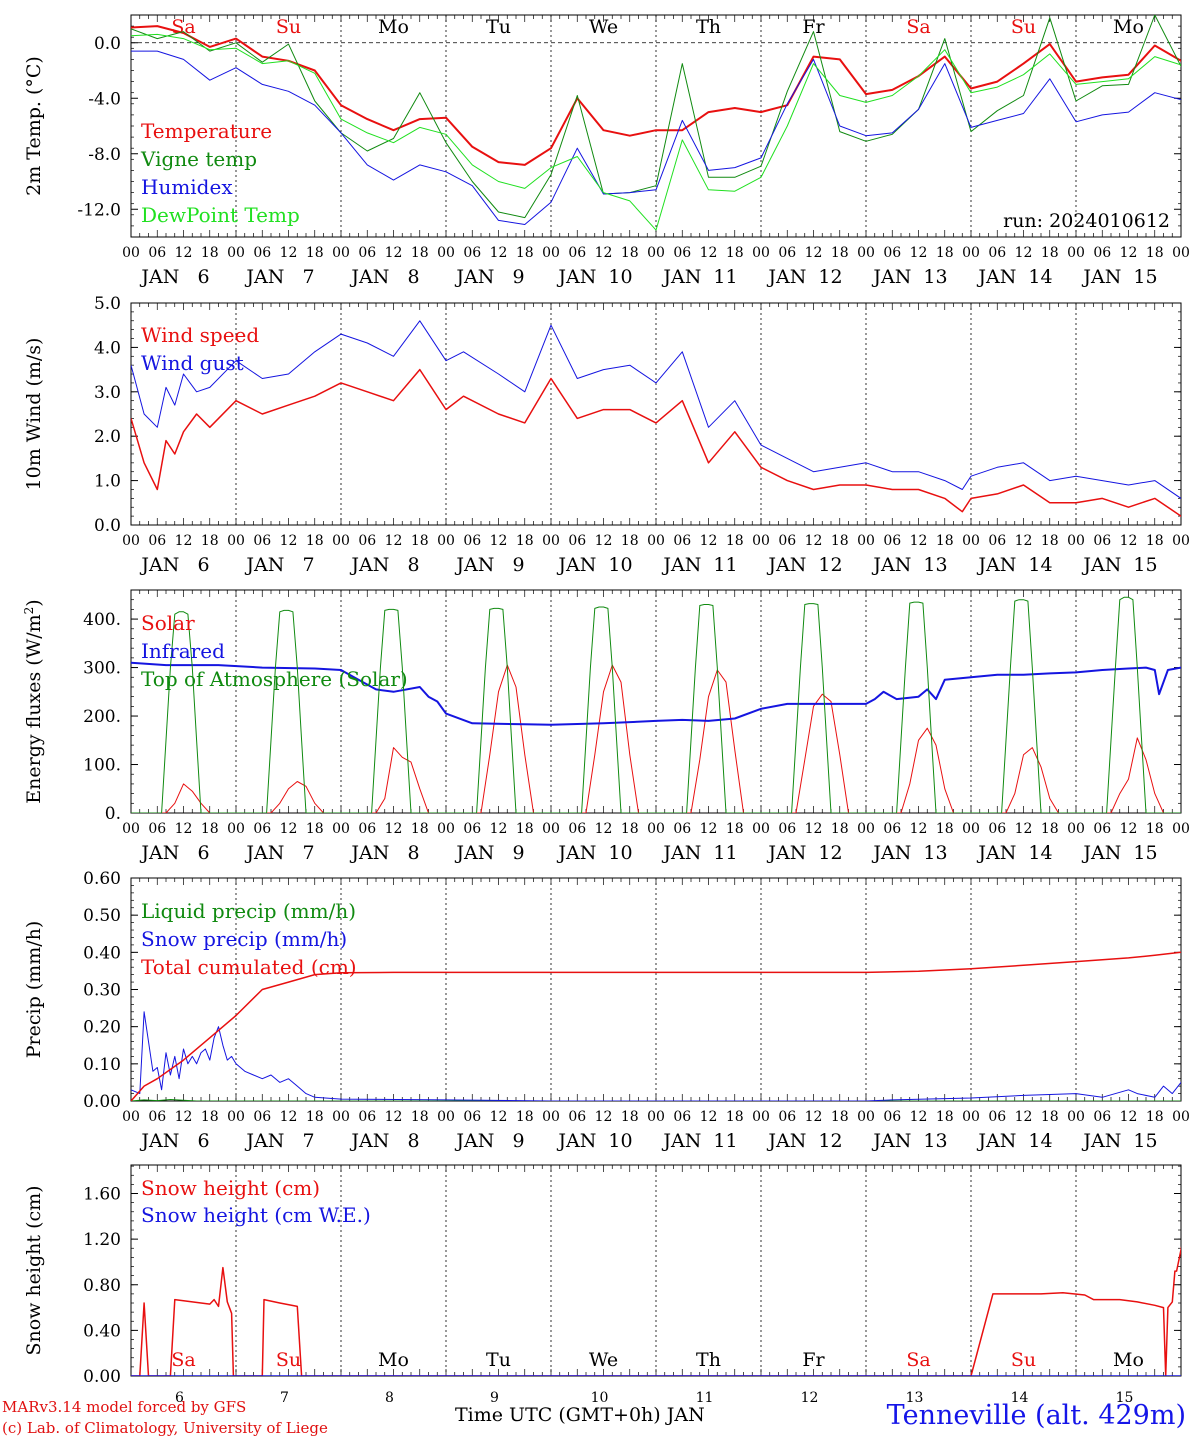  I want to click on day-label: JAN 7, so click(279, 565).